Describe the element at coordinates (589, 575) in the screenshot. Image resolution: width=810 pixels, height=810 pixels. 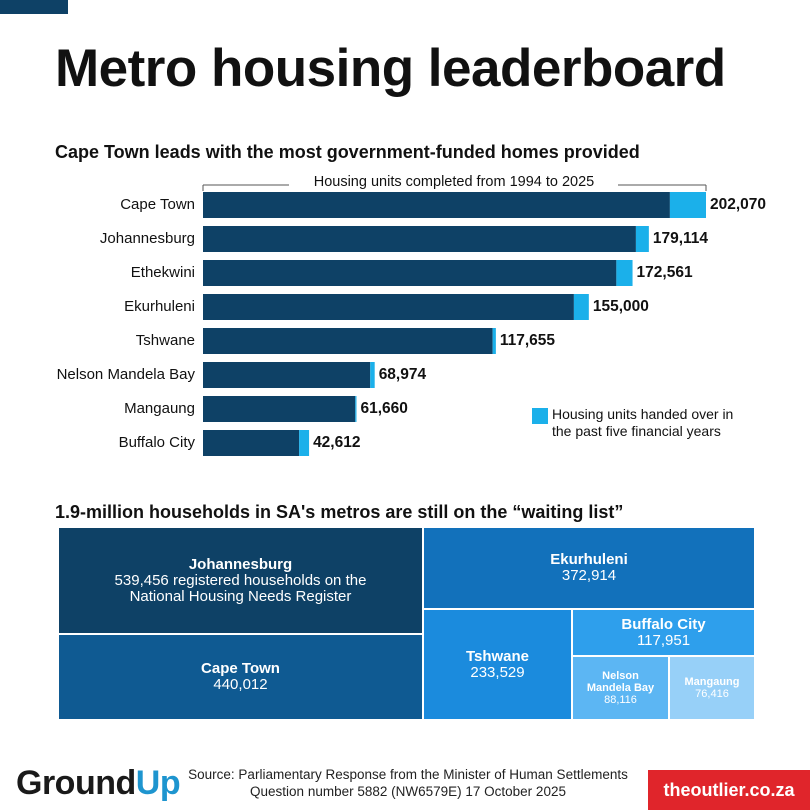
I see `treemap-value: 372,914` at that location.